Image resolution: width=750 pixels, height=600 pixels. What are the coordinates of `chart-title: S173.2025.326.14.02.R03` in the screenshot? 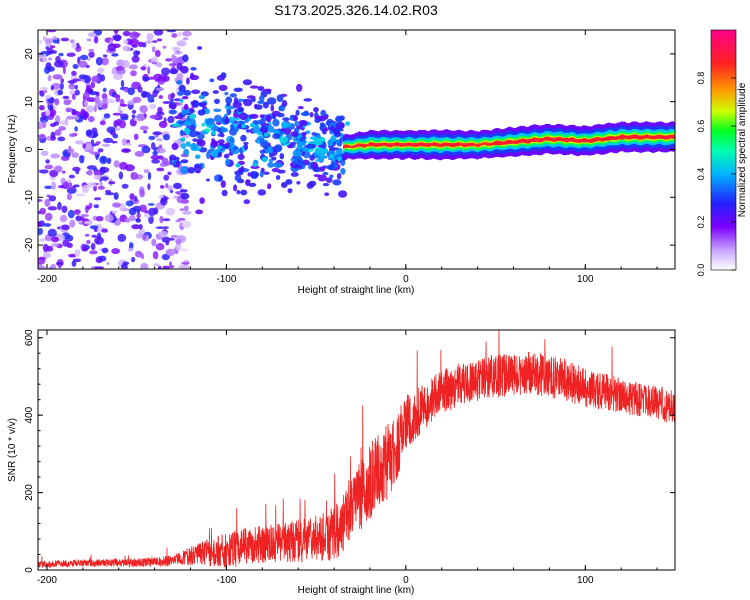 It's located at (356, 10).